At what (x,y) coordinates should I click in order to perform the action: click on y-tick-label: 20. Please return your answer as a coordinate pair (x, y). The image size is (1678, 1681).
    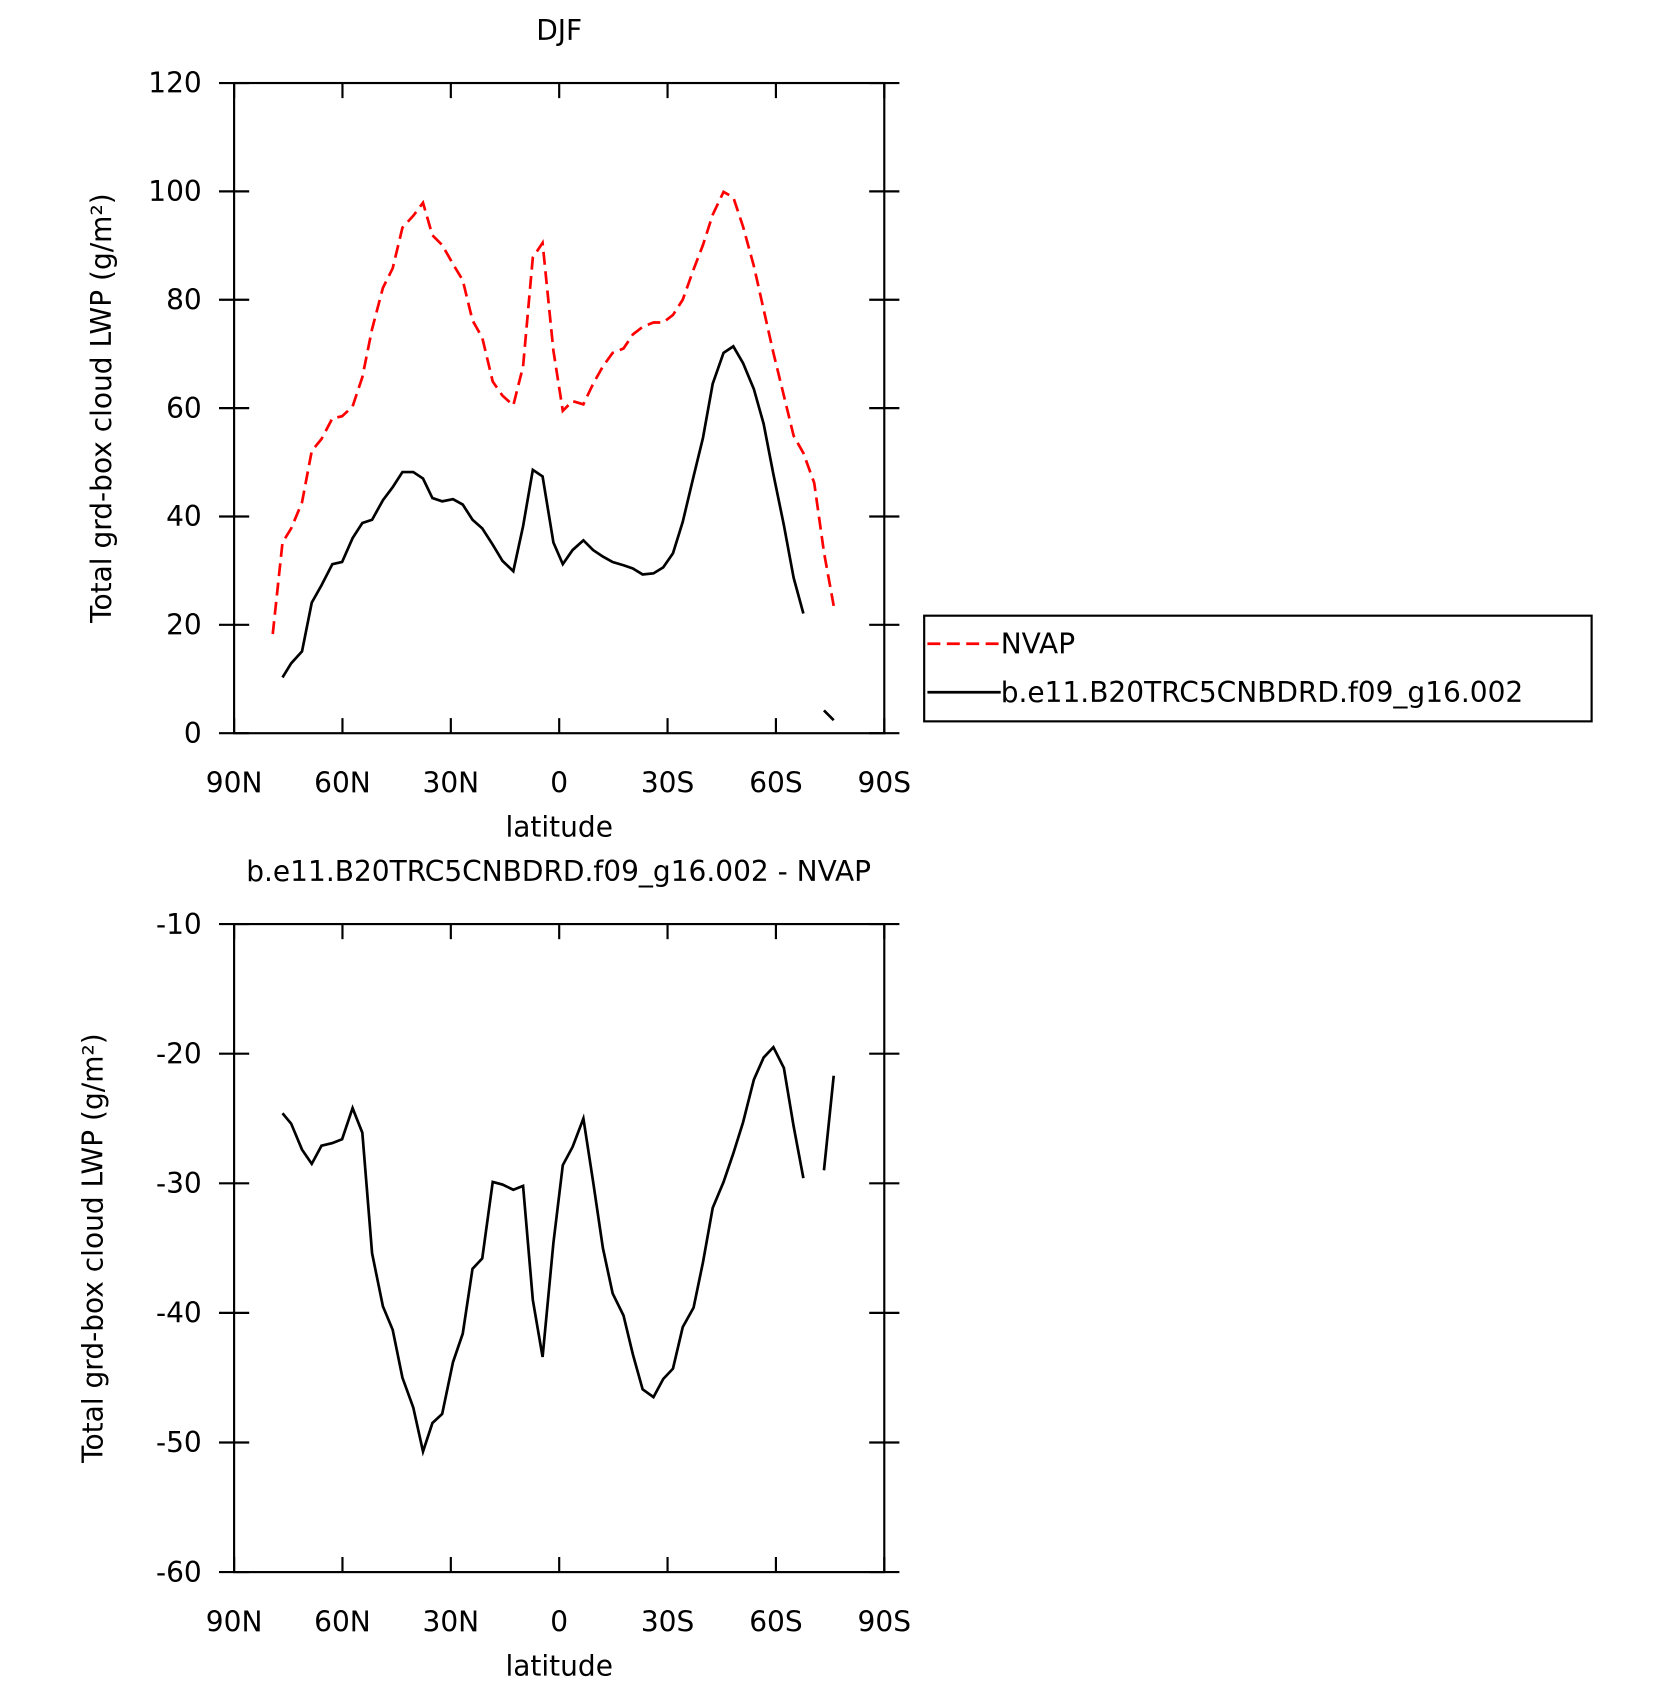
    Looking at the image, I should click on (184, 625).